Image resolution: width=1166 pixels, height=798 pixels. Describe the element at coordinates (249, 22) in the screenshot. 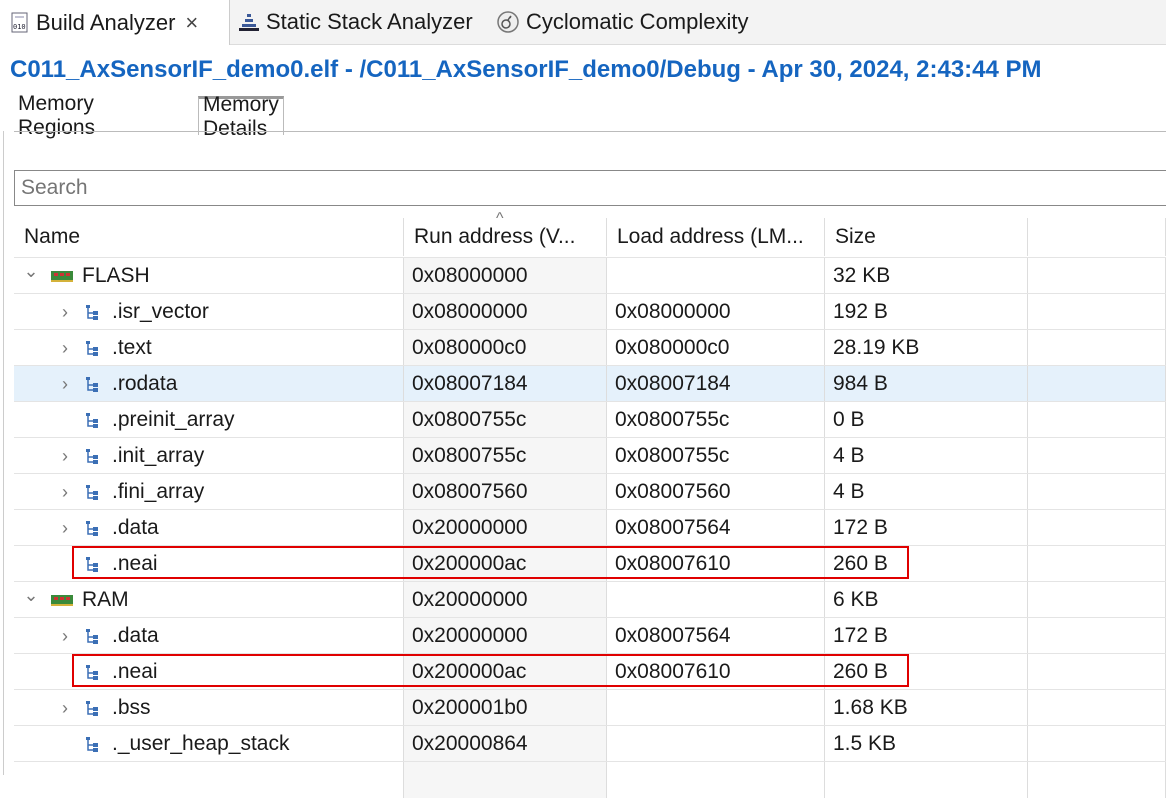

I see `stack-icon` at that location.